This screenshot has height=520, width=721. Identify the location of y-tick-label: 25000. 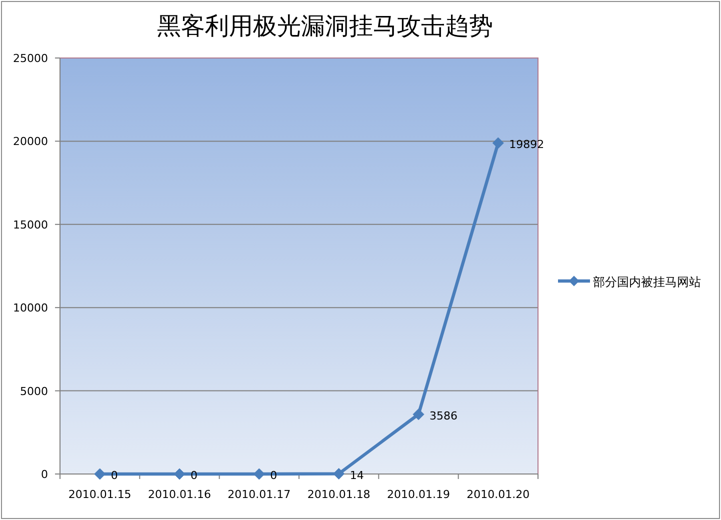
(30, 58).